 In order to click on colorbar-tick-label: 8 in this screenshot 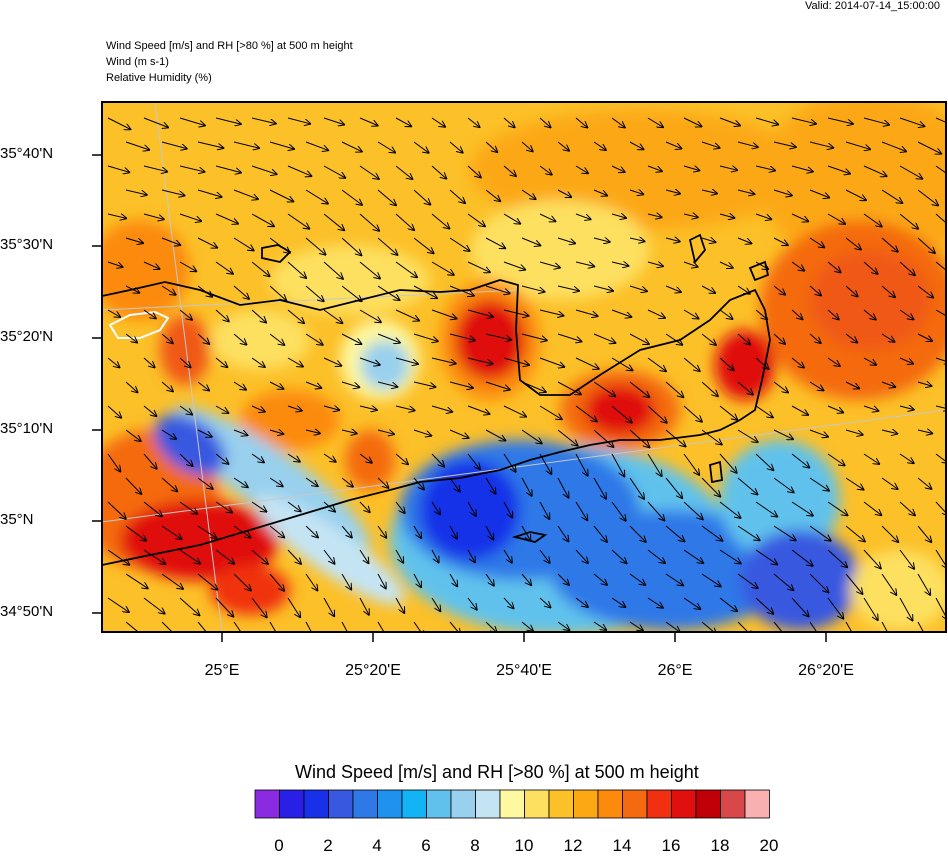, I will do `click(475, 845)`.